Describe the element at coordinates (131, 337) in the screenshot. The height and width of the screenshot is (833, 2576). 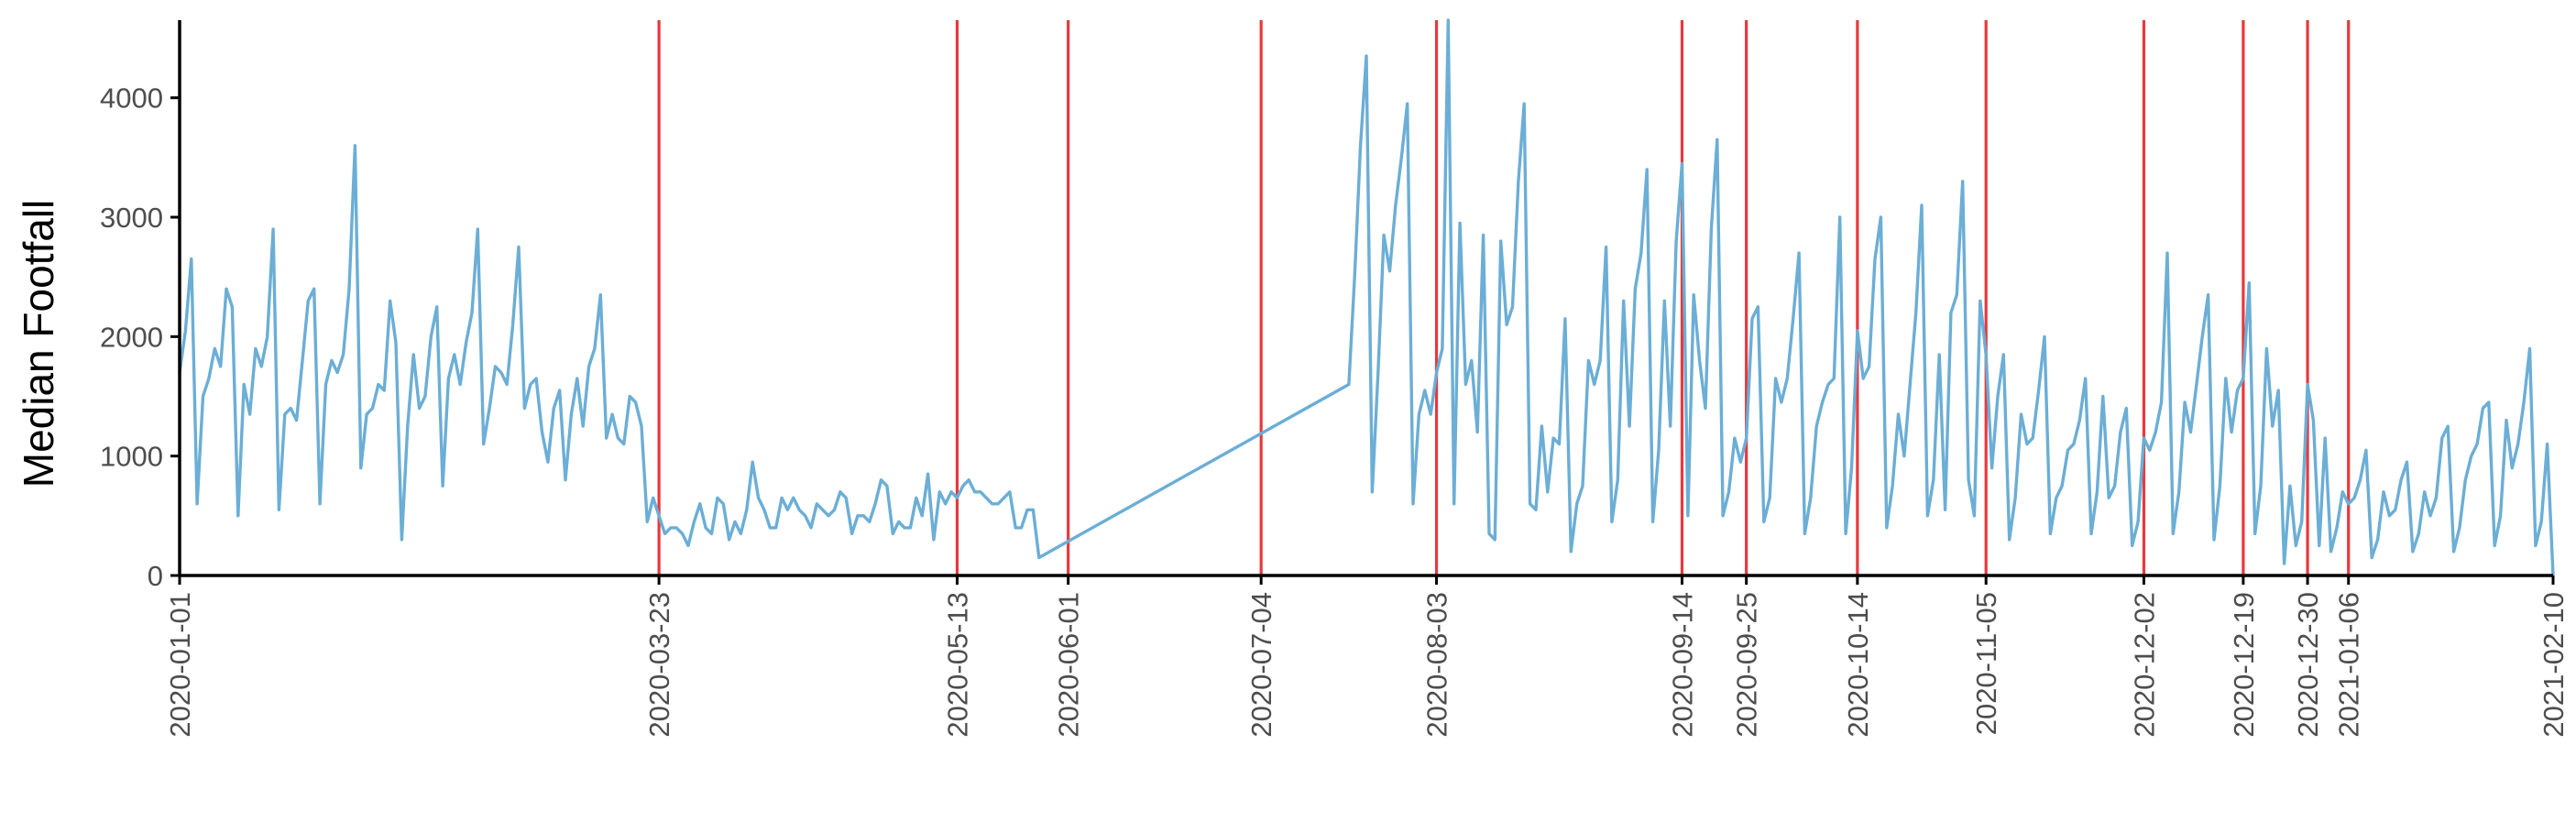
I see `y-tick-label: 2000` at that location.